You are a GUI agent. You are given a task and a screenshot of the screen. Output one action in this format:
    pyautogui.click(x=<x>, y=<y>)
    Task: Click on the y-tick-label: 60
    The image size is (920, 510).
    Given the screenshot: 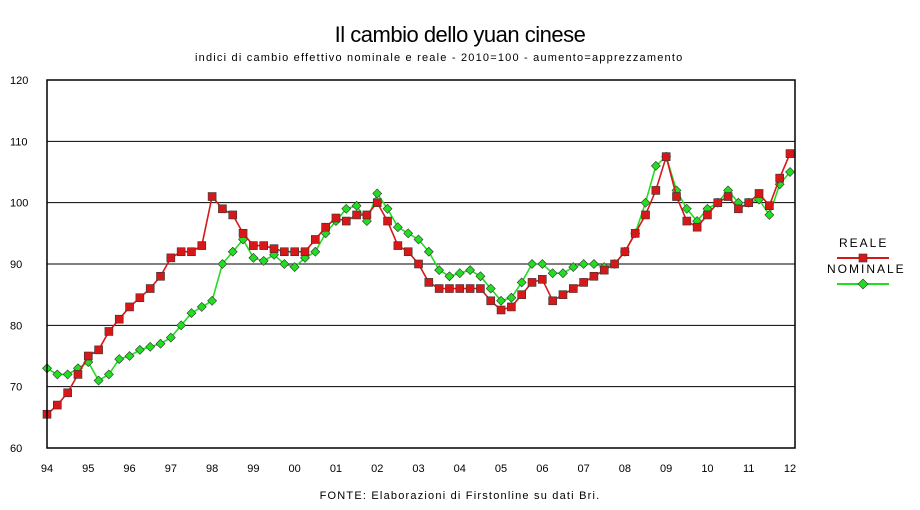 What is the action you would take?
    pyautogui.click(x=16, y=449)
    